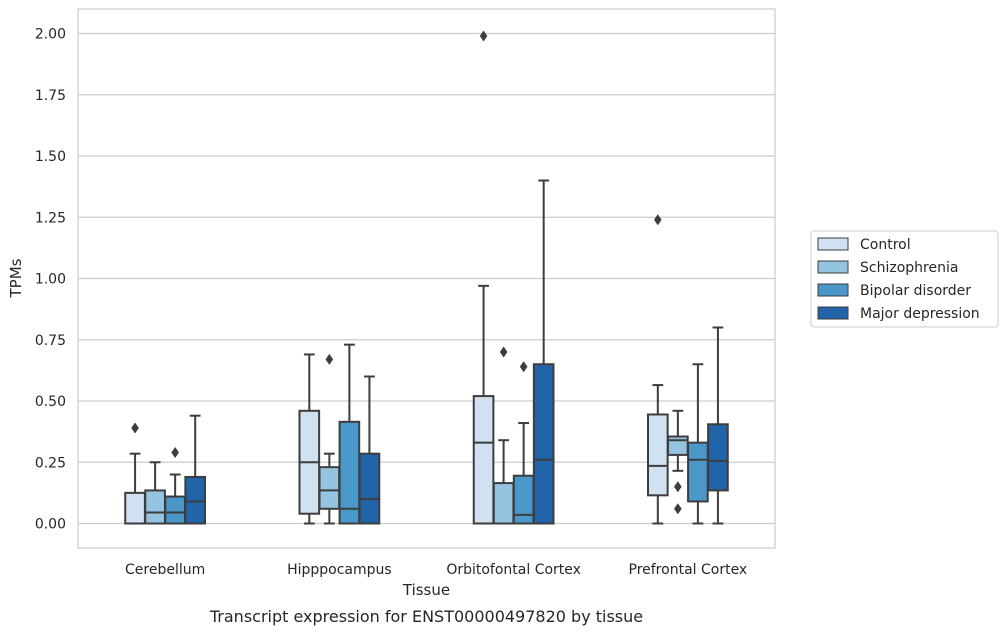 Image resolution: width=1007 pixels, height=634 pixels. What do you see at coordinates (909, 268) in the screenshot?
I see `legend-label: Schizophrenia` at bounding box center [909, 268].